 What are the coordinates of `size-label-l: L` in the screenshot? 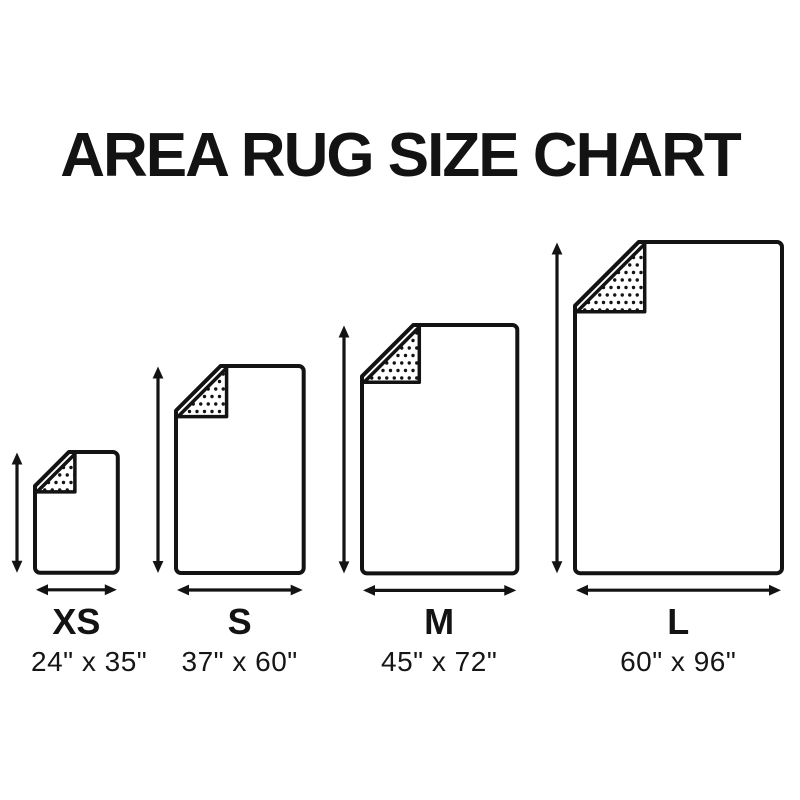 It's located at (678, 621).